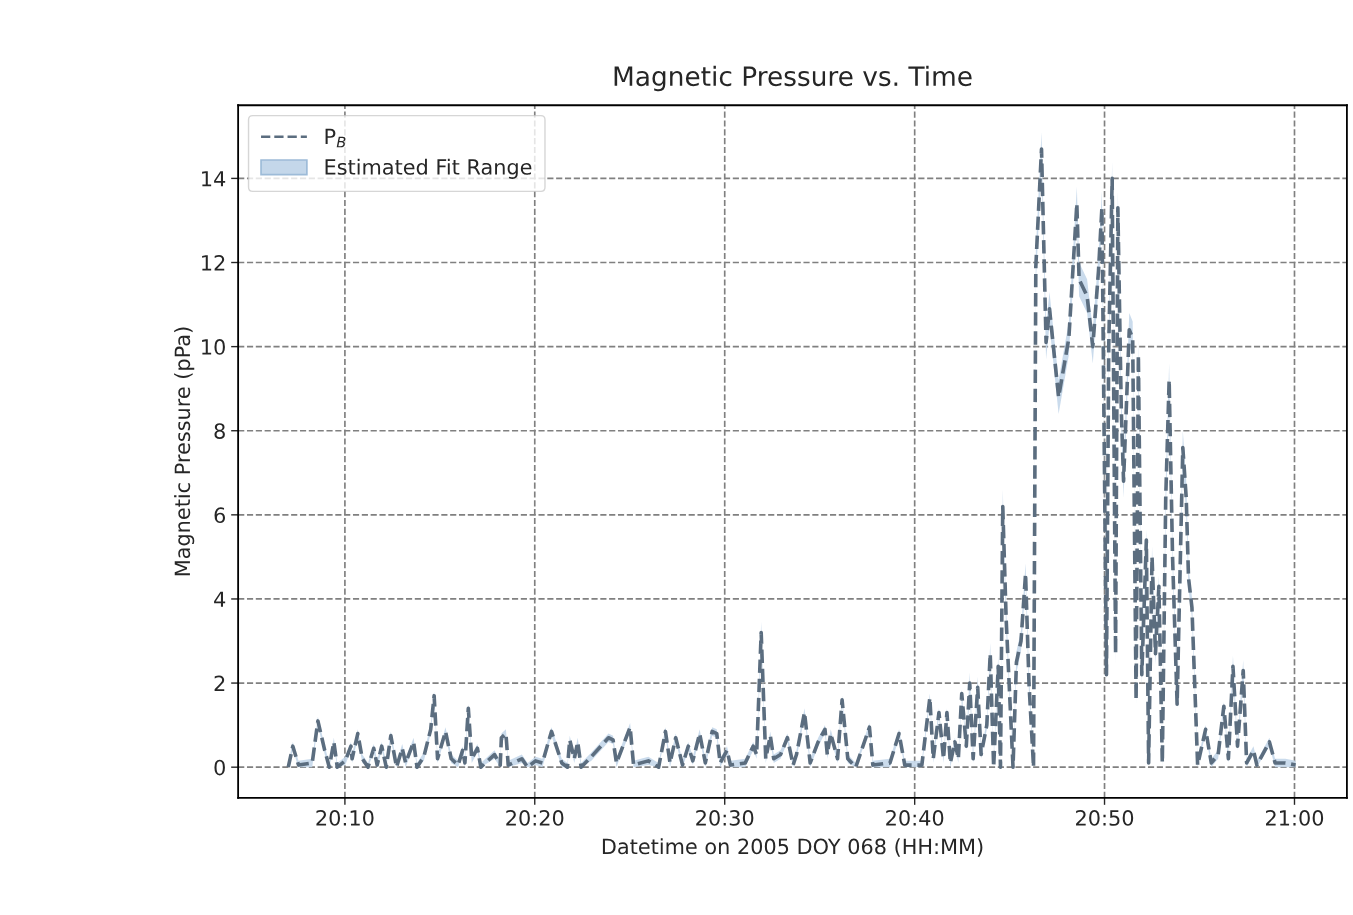  I want to click on y-tick-label: 4, so click(220, 599).